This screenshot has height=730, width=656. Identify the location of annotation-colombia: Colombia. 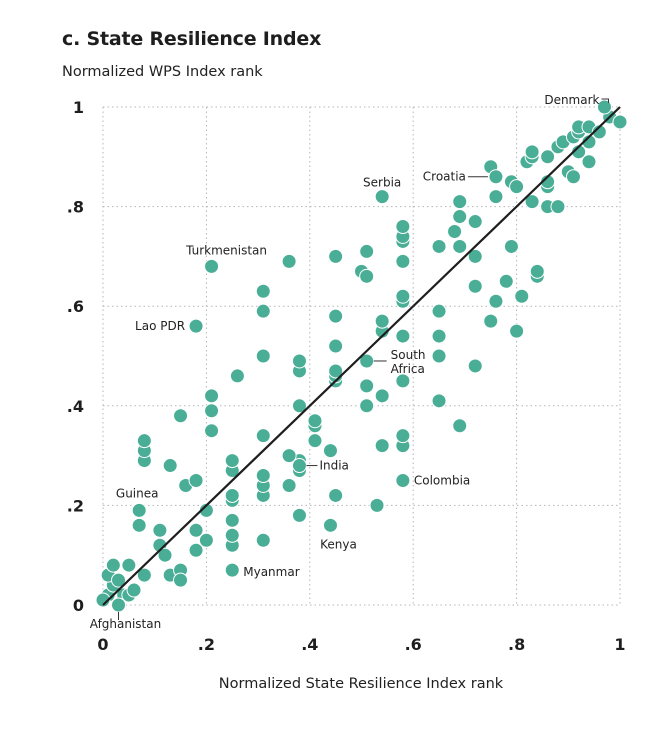
(442, 481).